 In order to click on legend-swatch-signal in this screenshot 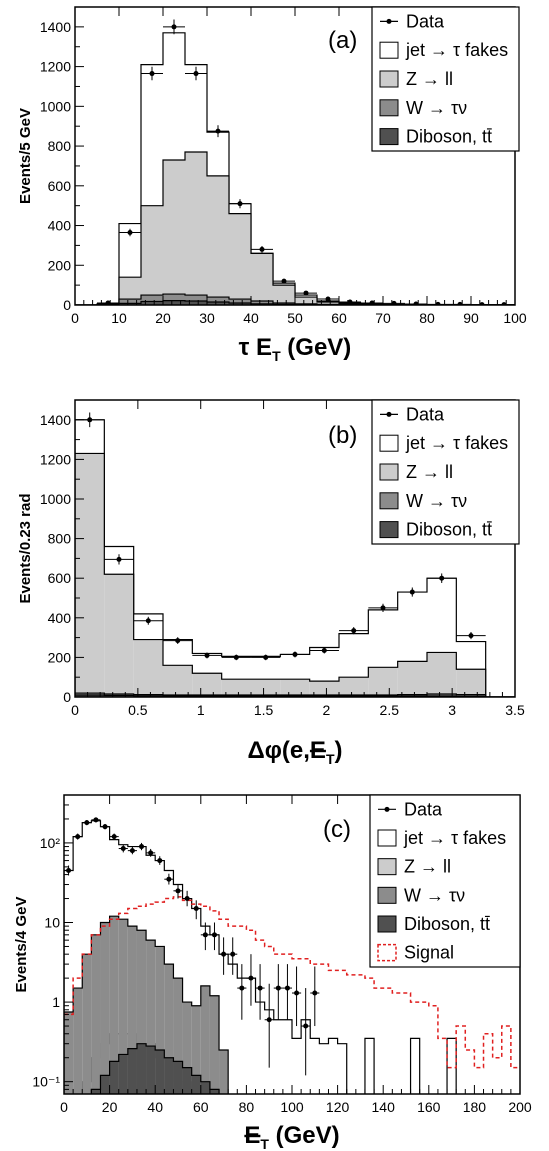, I will do `click(387, 952)`.